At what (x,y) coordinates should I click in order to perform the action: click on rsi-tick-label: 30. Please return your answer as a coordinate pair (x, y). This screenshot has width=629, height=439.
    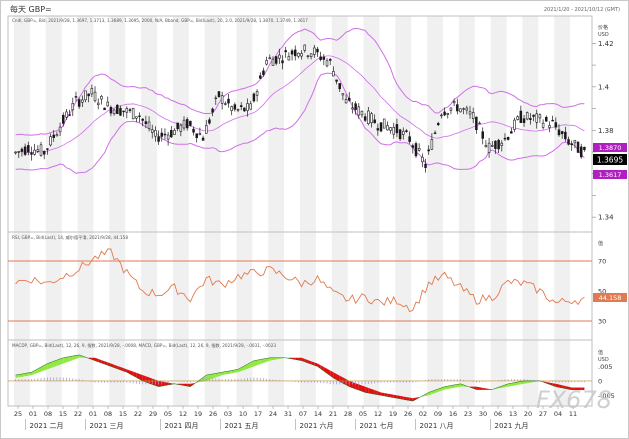
    Looking at the image, I should click on (602, 322).